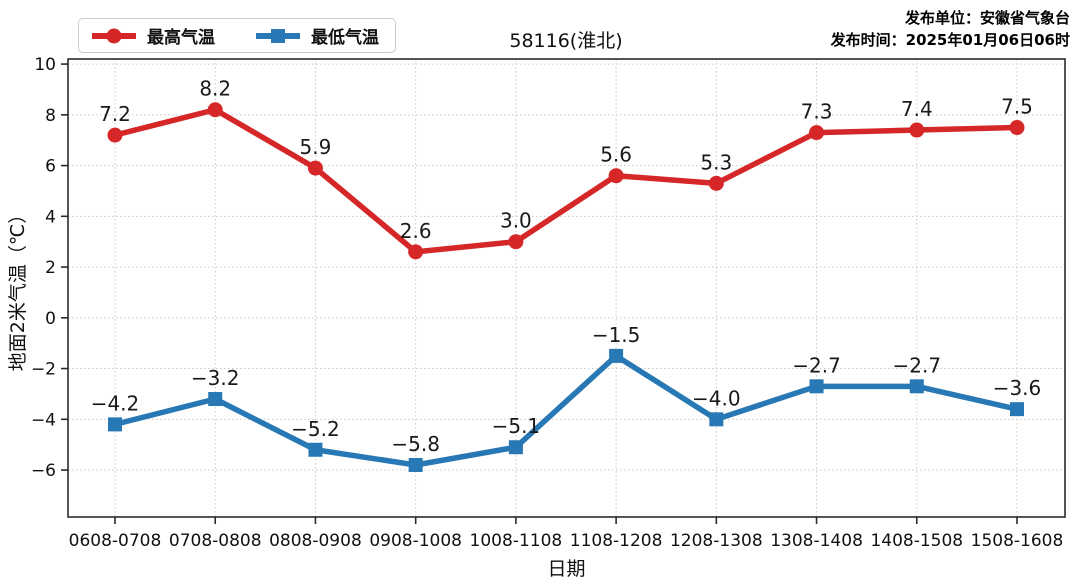  Describe the element at coordinates (415, 541) in the screenshot. I see `x-tick-label: 0908-1008` at that location.